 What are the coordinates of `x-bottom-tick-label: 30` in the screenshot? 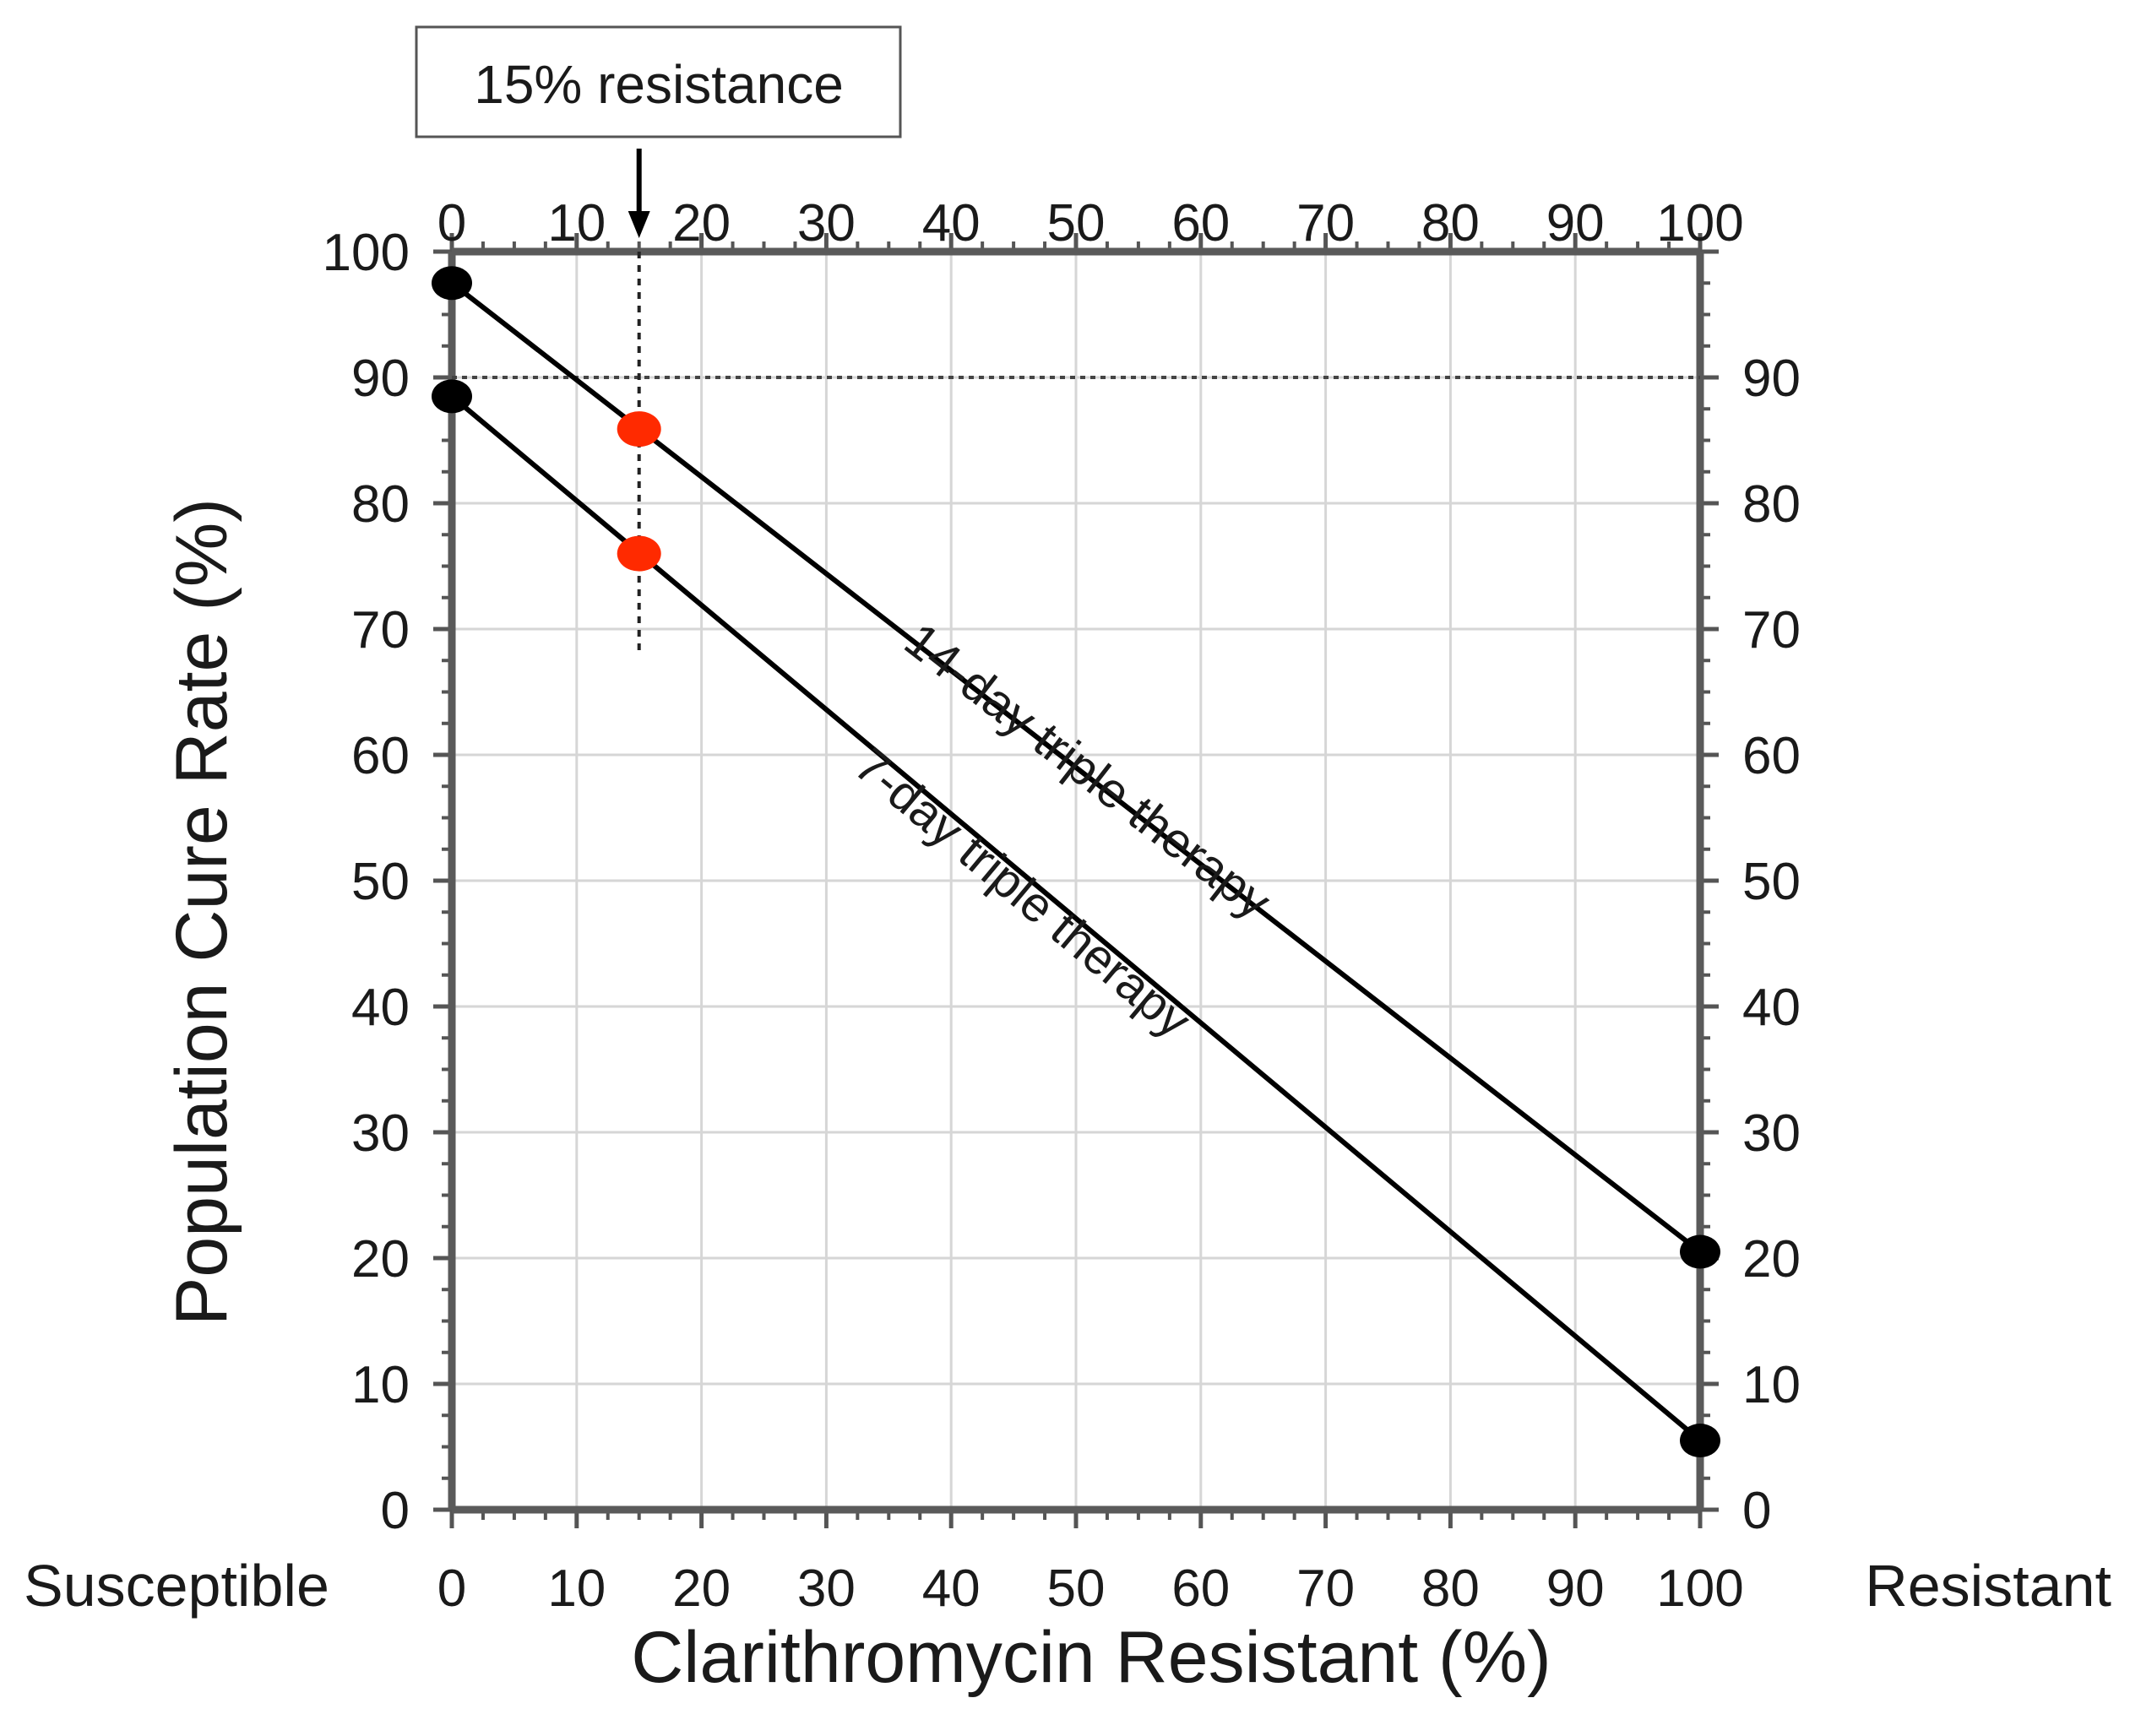 It's located at (826, 1589).